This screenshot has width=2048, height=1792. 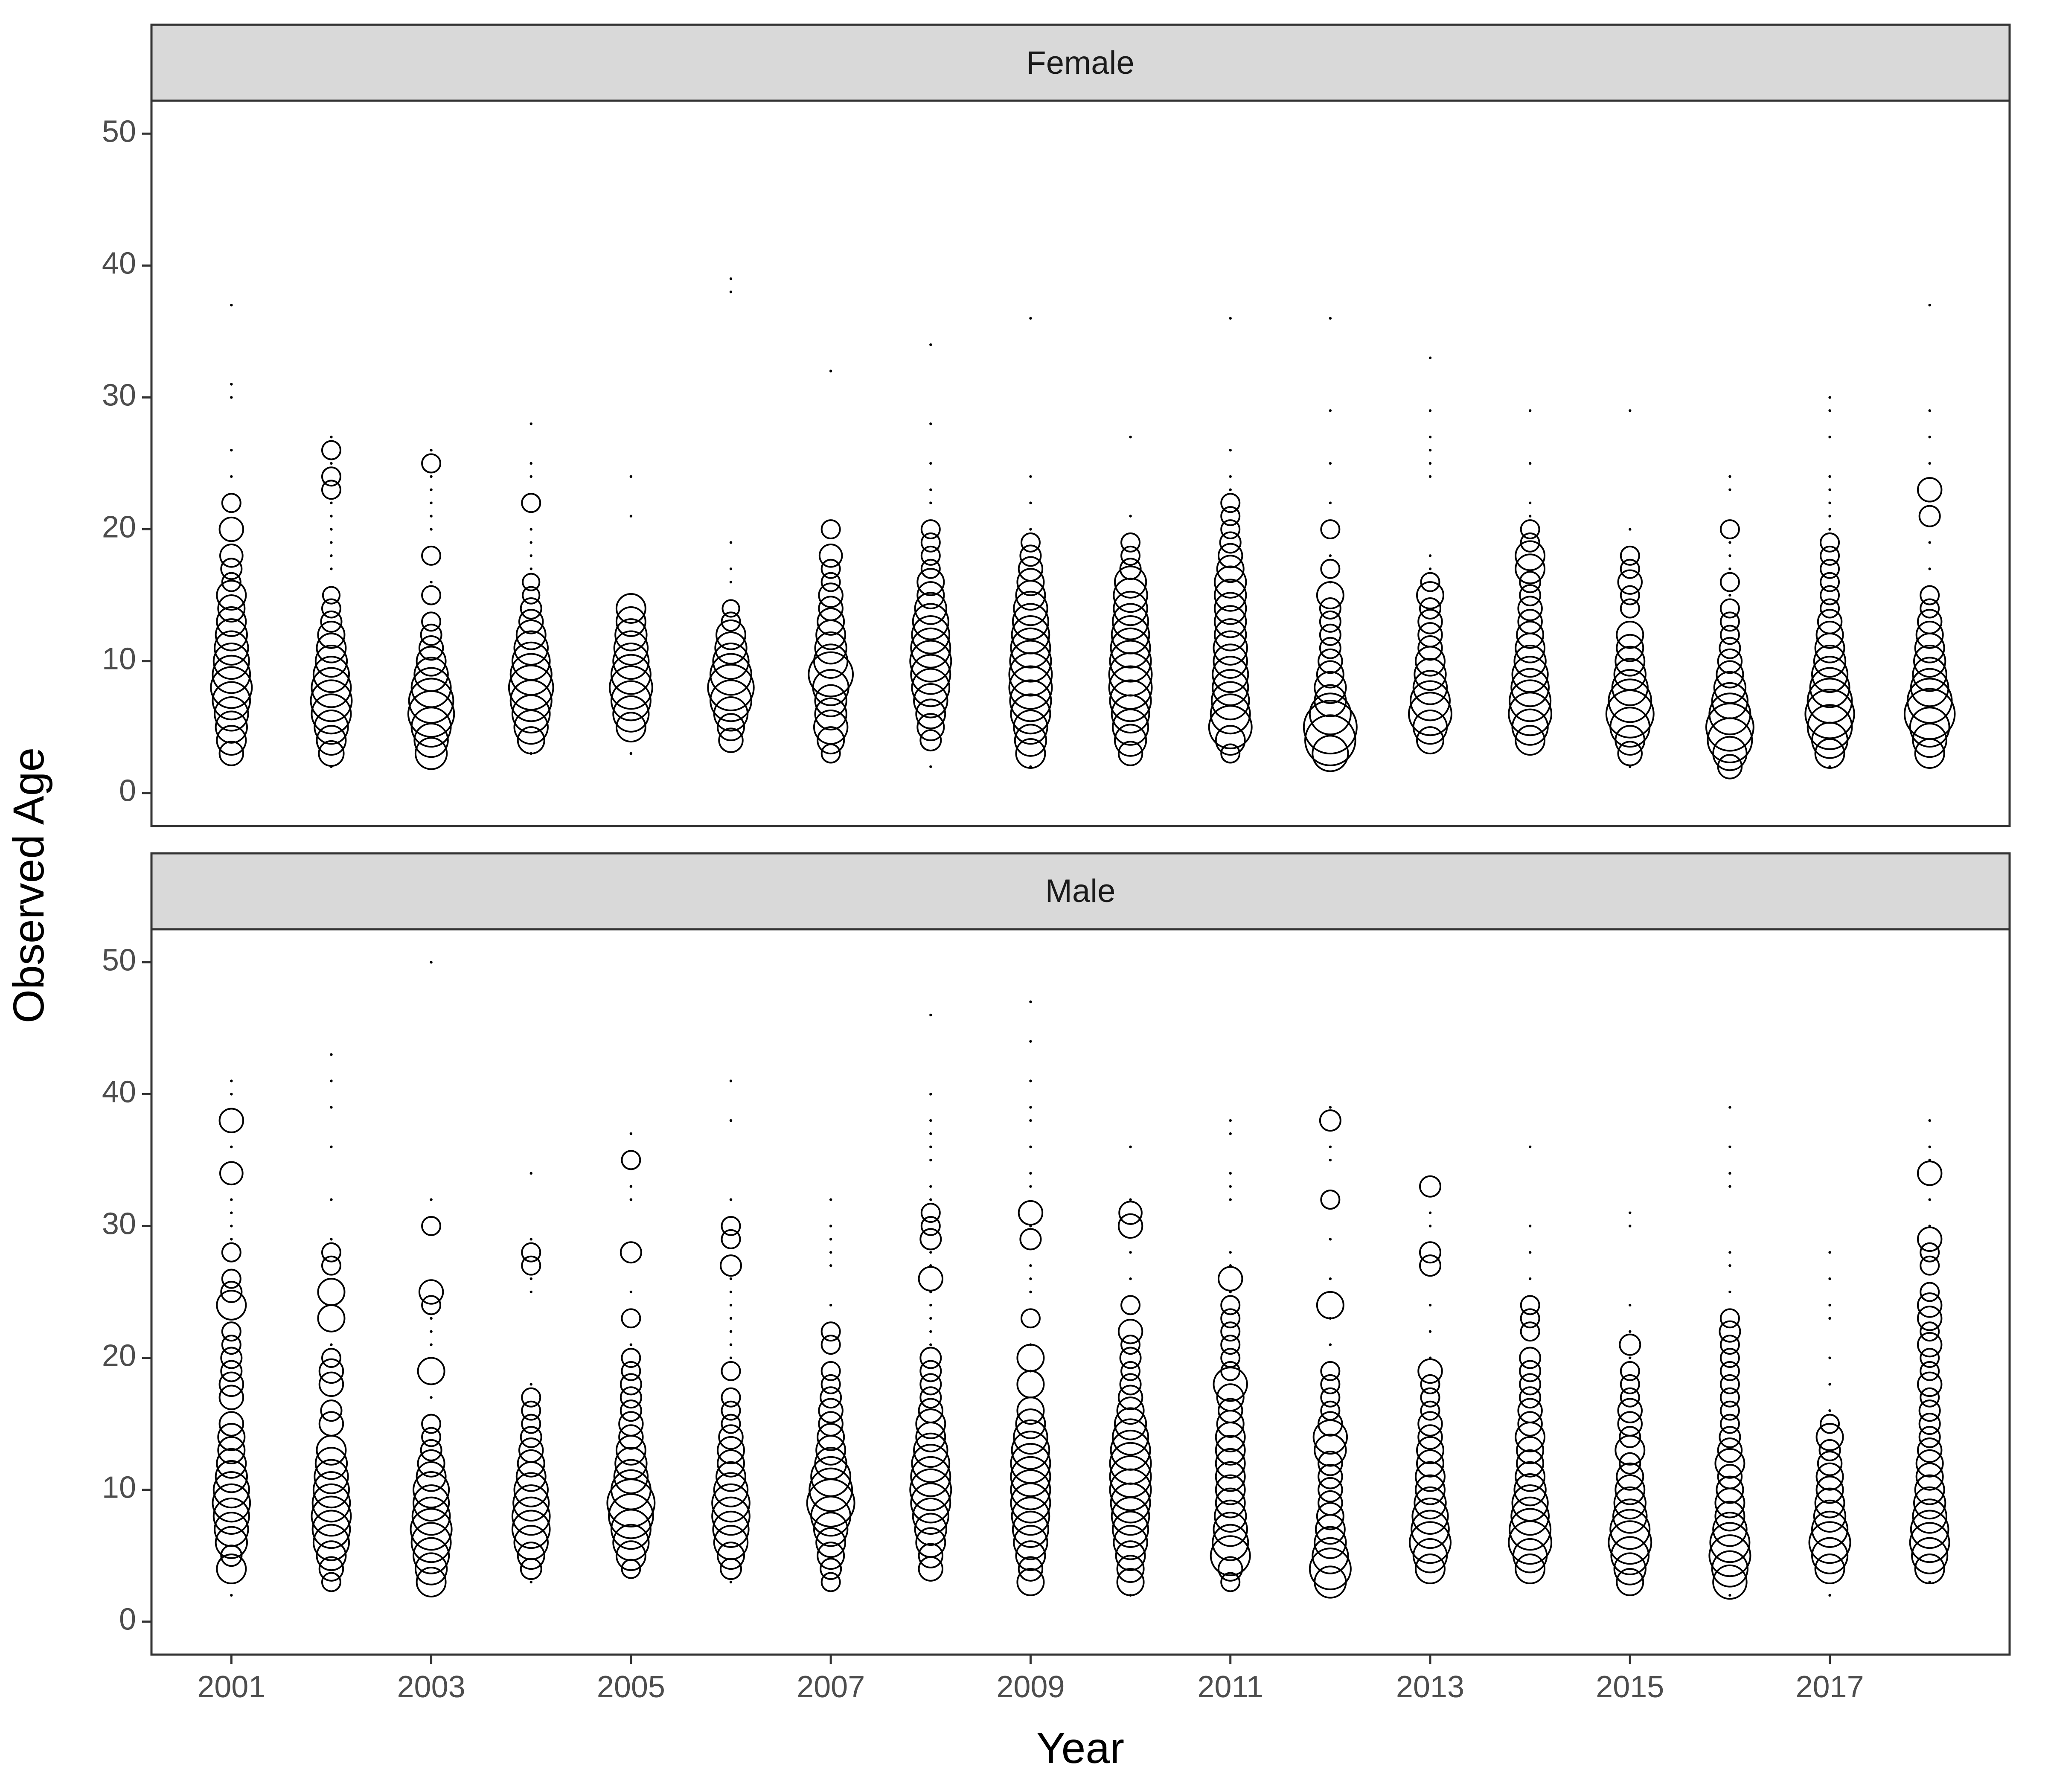 I want to click on x-axis-title: Year, so click(x=1080, y=1748).